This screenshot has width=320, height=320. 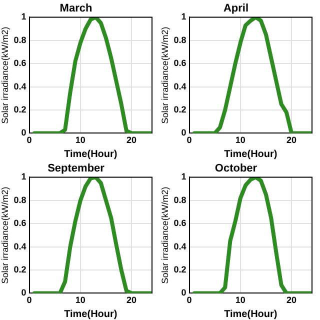 What do you see at coordinates (236, 8) in the screenshot?
I see `chart-title: April` at bounding box center [236, 8].